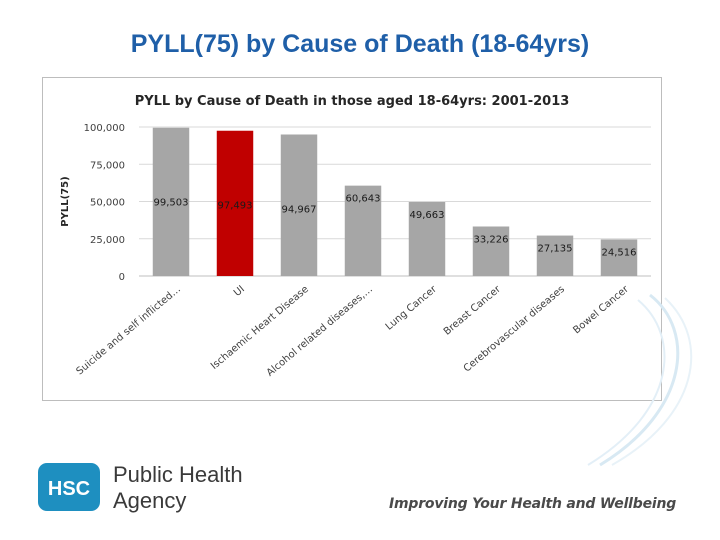 The image size is (720, 540). What do you see at coordinates (107, 240) in the screenshot?
I see `y-tick-label: 25,000` at bounding box center [107, 240].